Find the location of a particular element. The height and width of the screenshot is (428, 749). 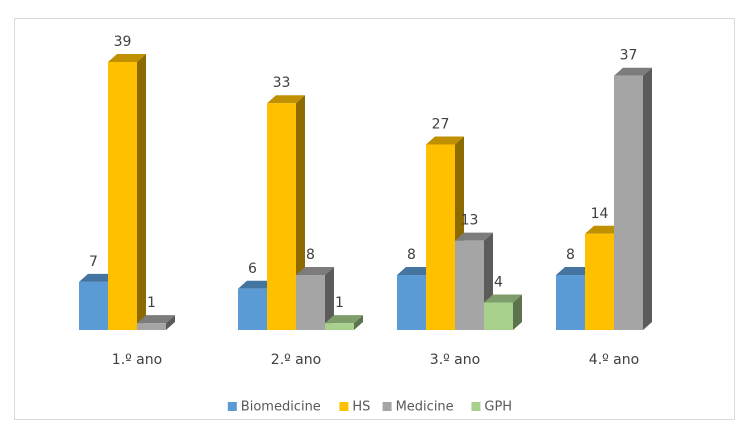

legend: Biomedicine HS Medicine GPH is located at coordinates (369, 407).